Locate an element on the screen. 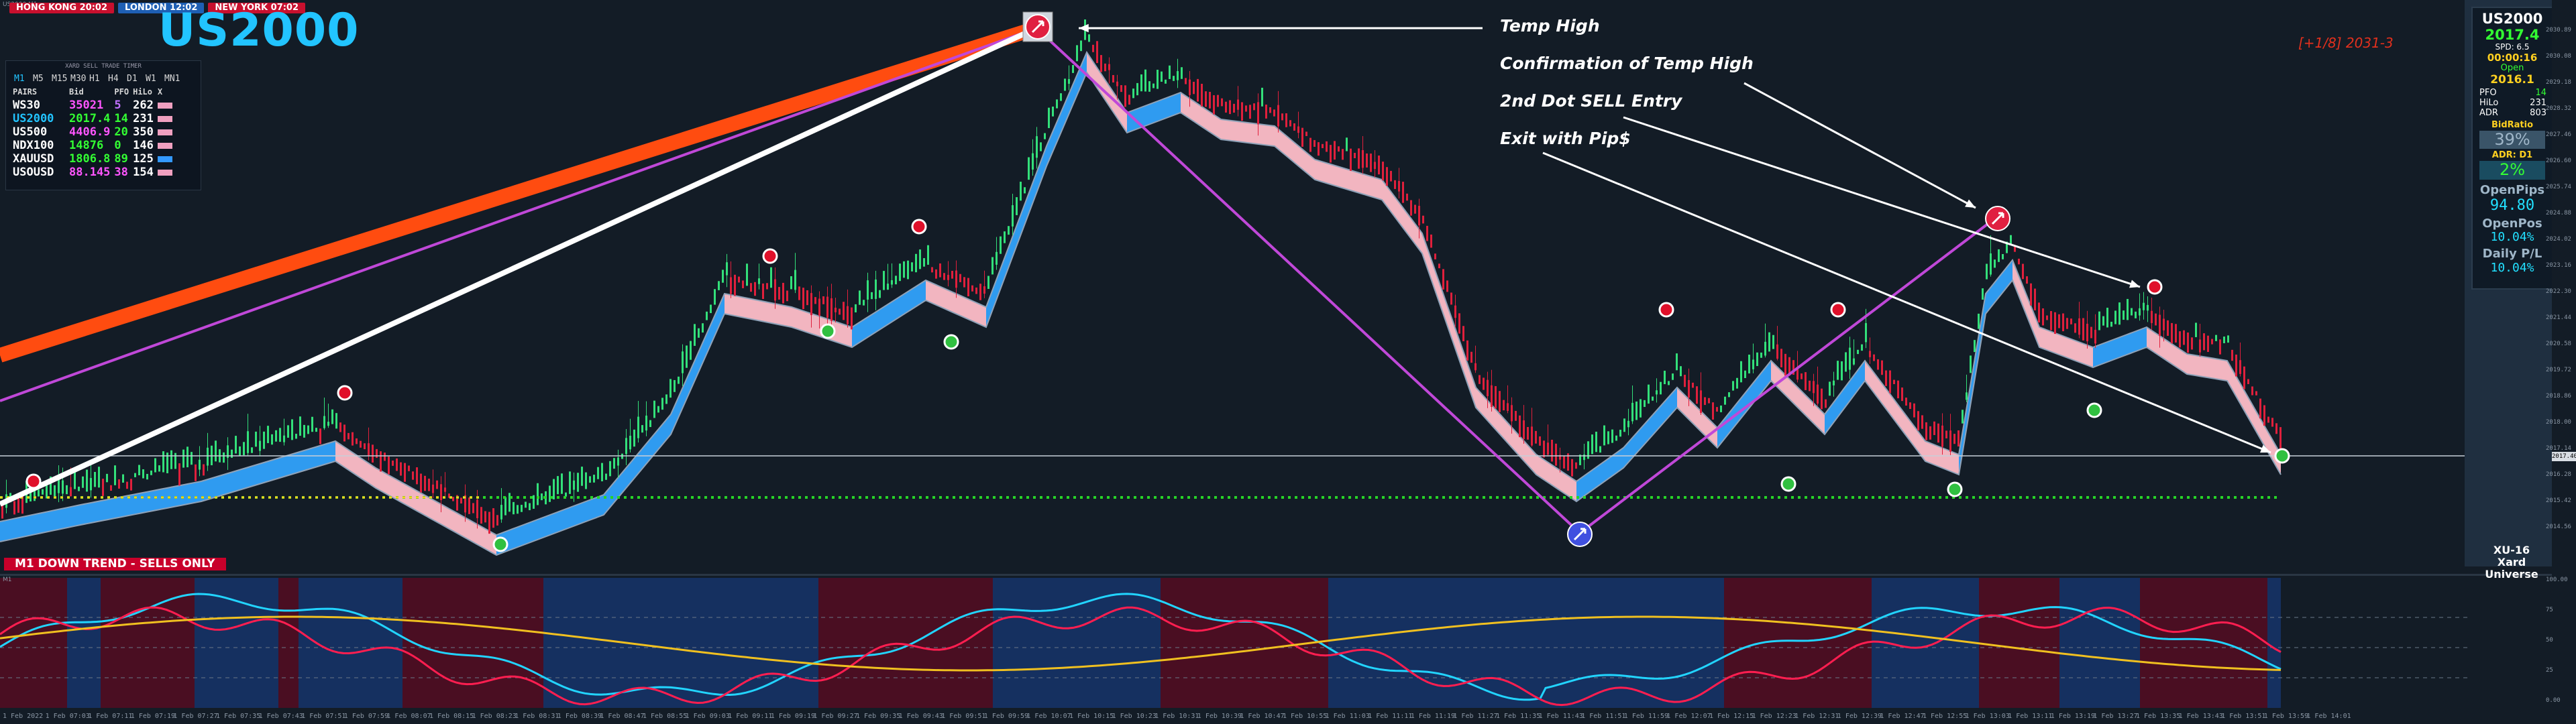  timeframe-label: M1 is located at coordinates (19, 79).